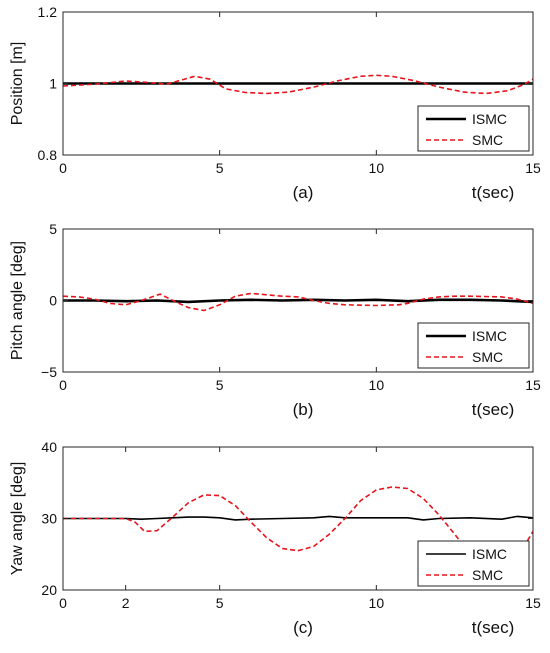 The height and width of the screenshot is (653, 550). Describe the element at coordinates (48, 155) in the screenshot. I see `y-tick-label: 0.8` at that location.